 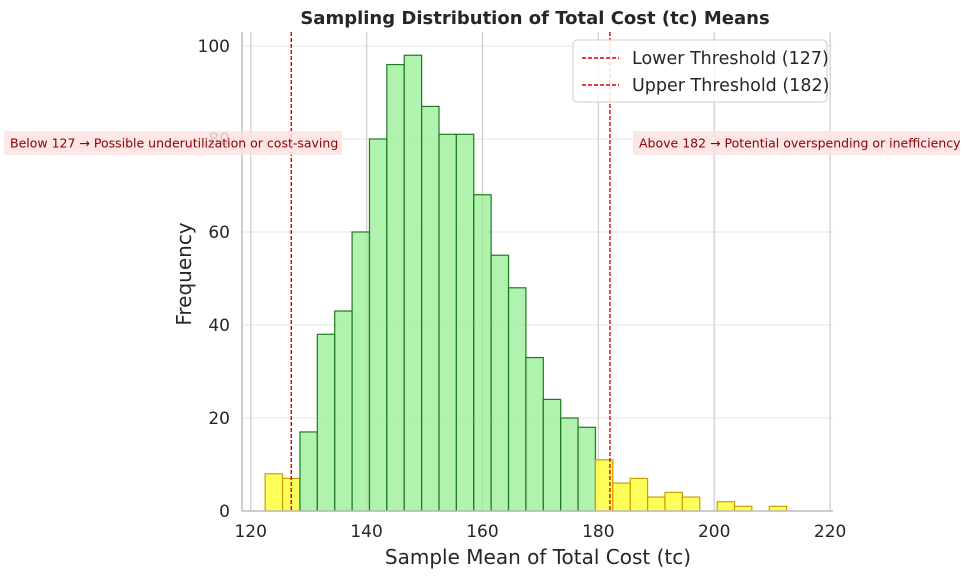 What do you see at coordinates (830, 532) in the screenshot?
I see `x-tick-label: 220` at bounding box center [830, 532].